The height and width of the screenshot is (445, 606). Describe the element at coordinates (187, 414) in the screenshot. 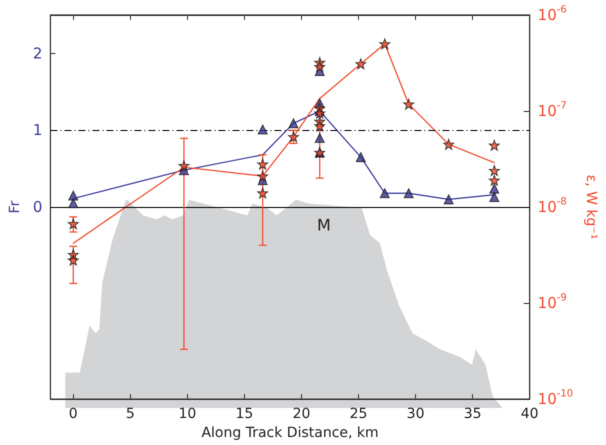

I see `x-tick-label: 10` at that location.